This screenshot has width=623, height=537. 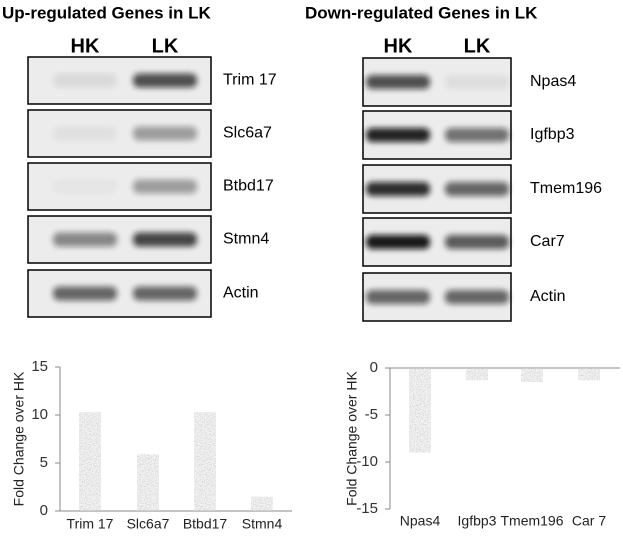 I want to click on x-tick-label: Tmem196, so click(x=531, y=521).